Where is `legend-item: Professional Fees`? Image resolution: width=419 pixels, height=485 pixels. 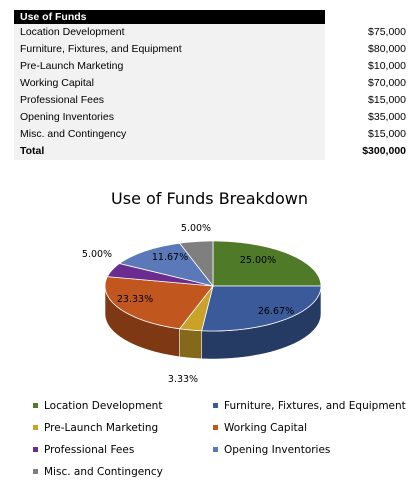
legend-item: Professional Fees is located at coordinates (83, 450).